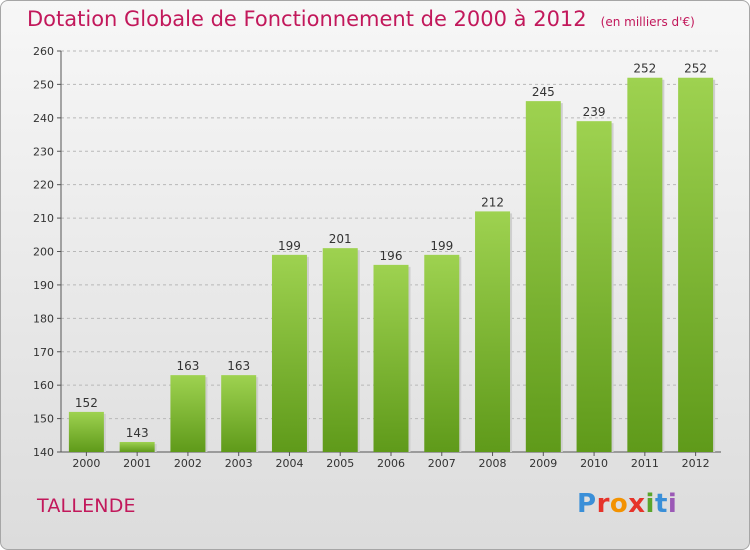  I want to click on x-tick-label: 2001, so click(137, 463).